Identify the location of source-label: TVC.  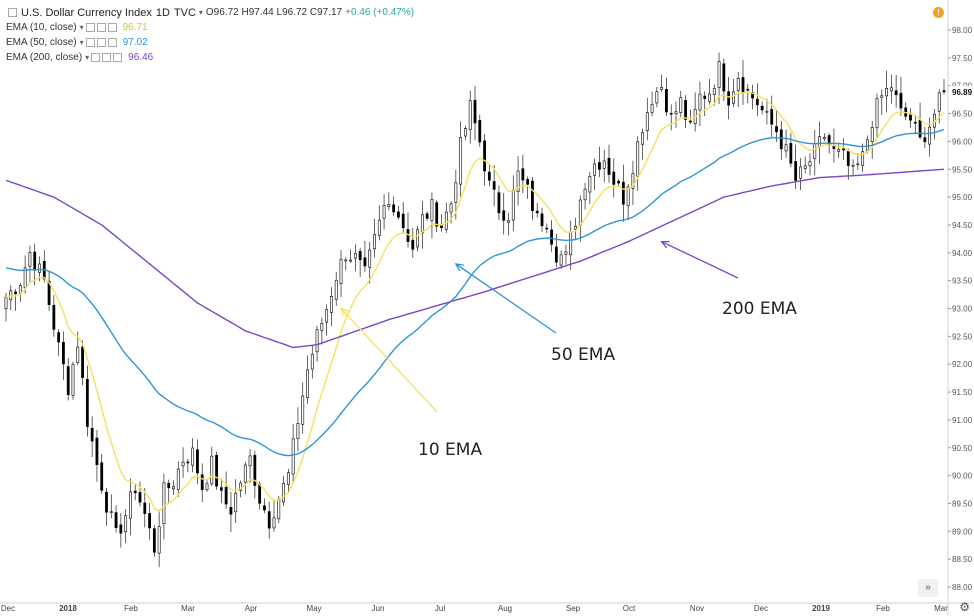
(184, 12).